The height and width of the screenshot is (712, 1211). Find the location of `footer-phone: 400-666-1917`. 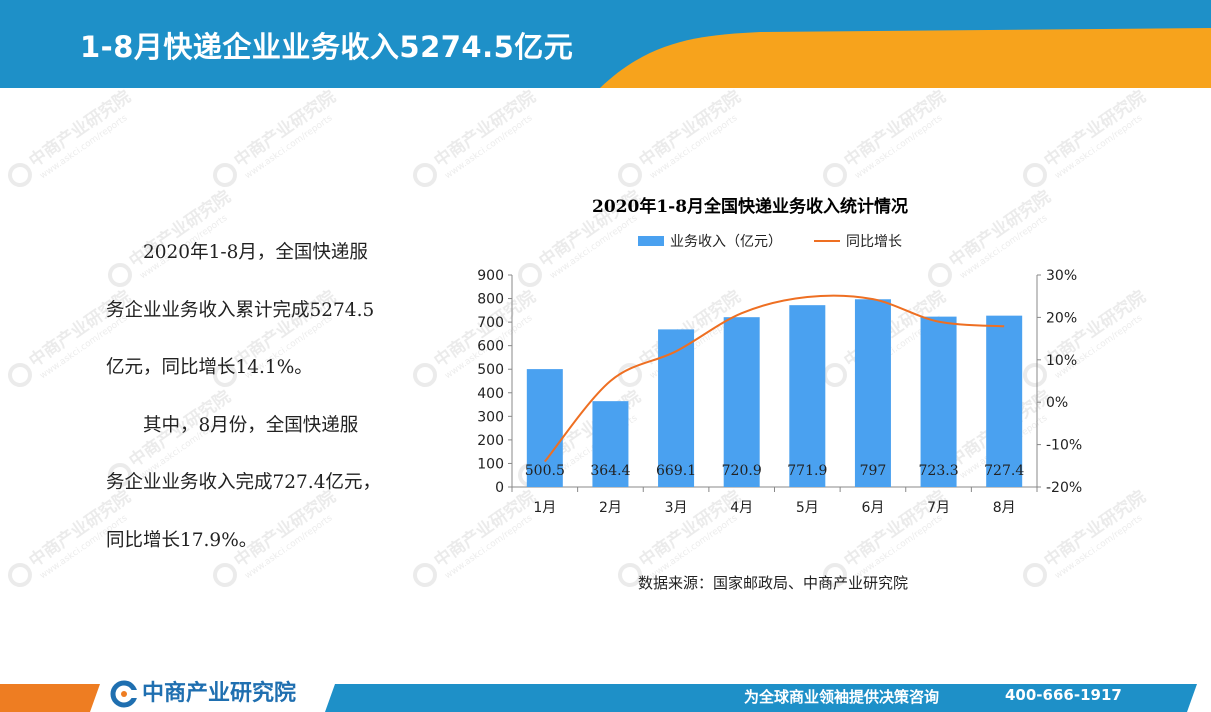

footer-phone: 400-666-1917 is located at coordinates (1063, 695).